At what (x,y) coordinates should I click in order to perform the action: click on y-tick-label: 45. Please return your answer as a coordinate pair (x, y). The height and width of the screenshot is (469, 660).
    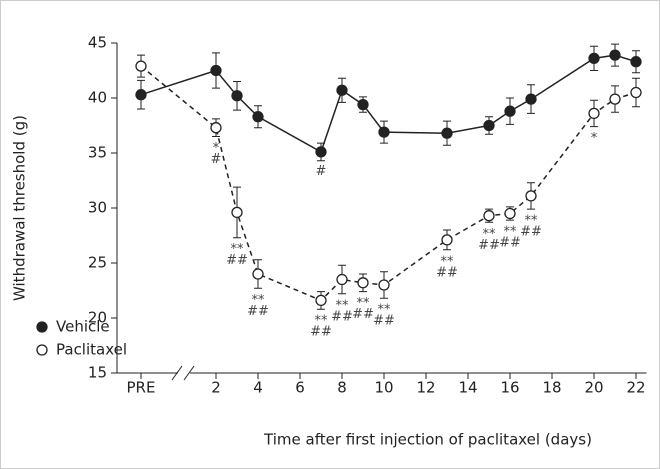
    Looking at the image, I should click on (97, 43).